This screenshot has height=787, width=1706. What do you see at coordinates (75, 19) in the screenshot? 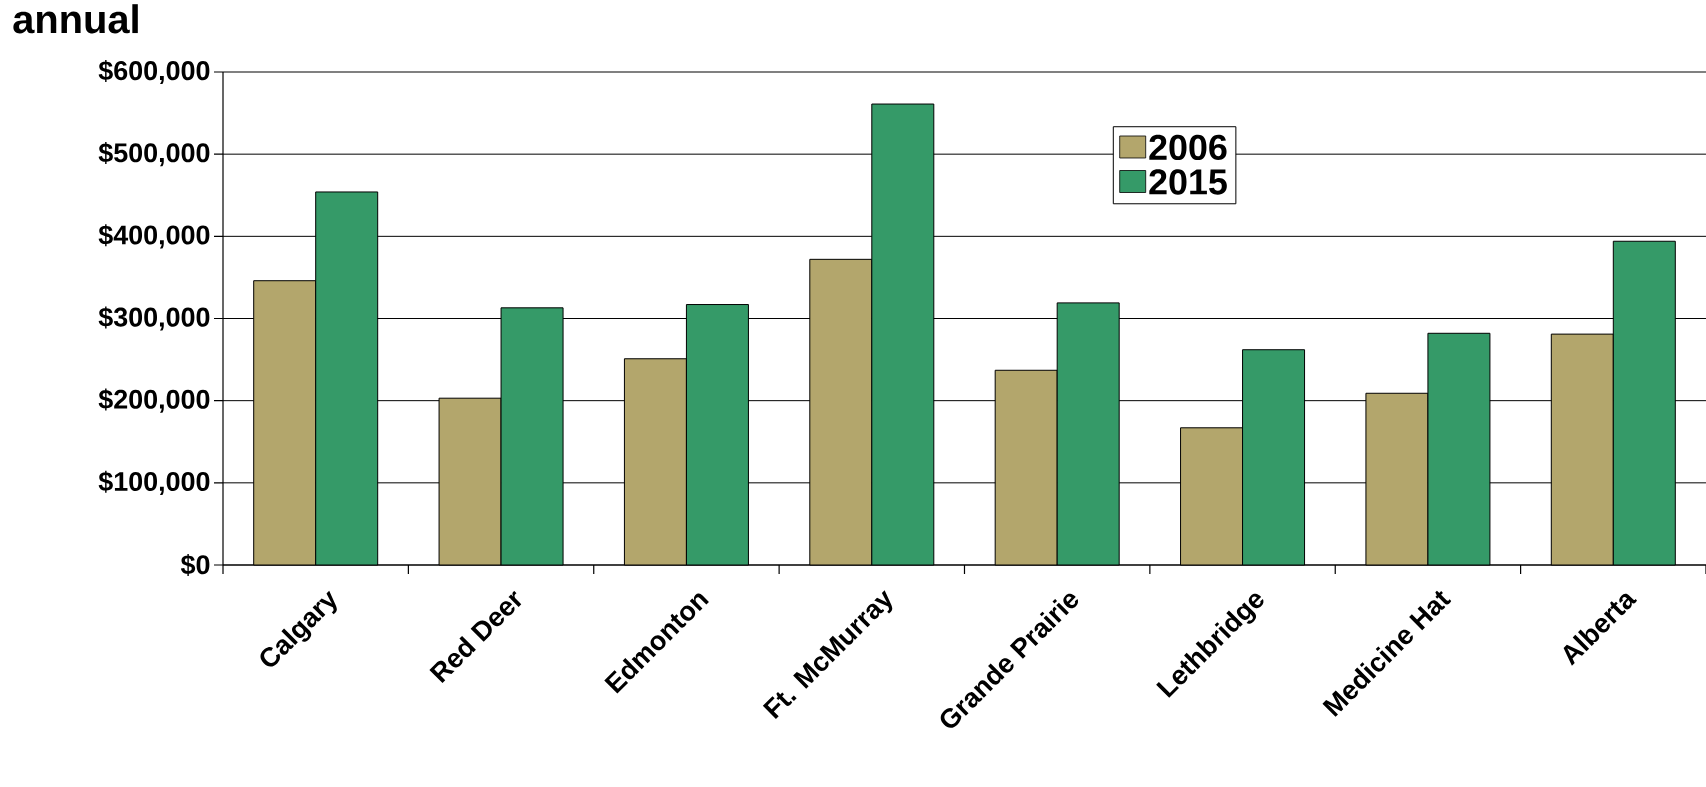
I see `chart-title: annual` at bounding box center [75, 19].